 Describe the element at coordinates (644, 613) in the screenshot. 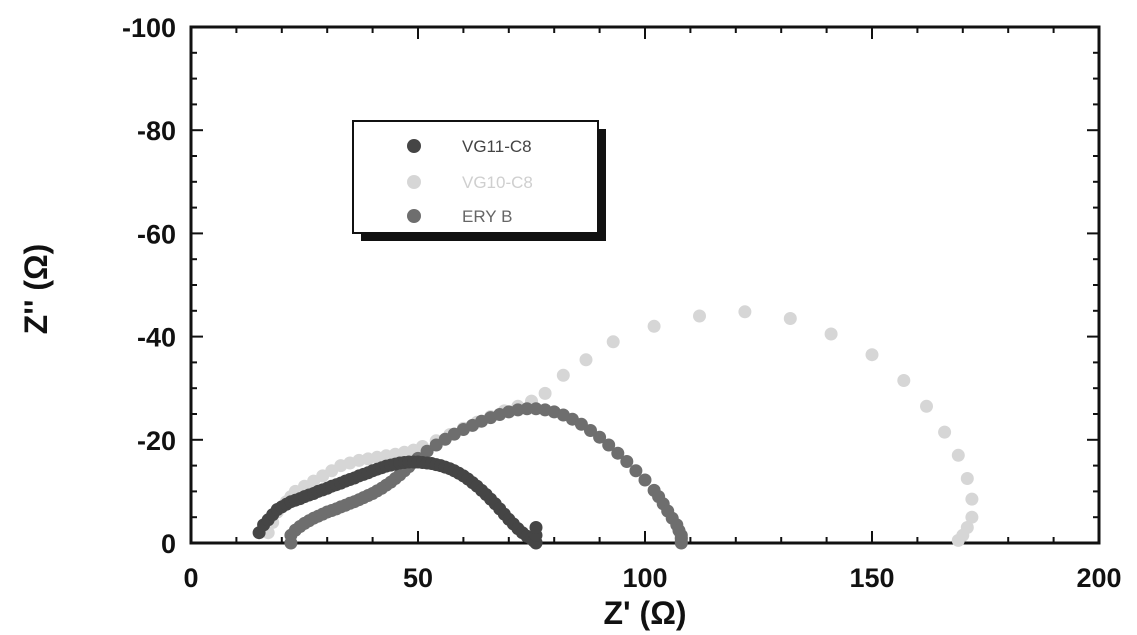

I see `x-axis-title: Z' (Ω)` at that location.